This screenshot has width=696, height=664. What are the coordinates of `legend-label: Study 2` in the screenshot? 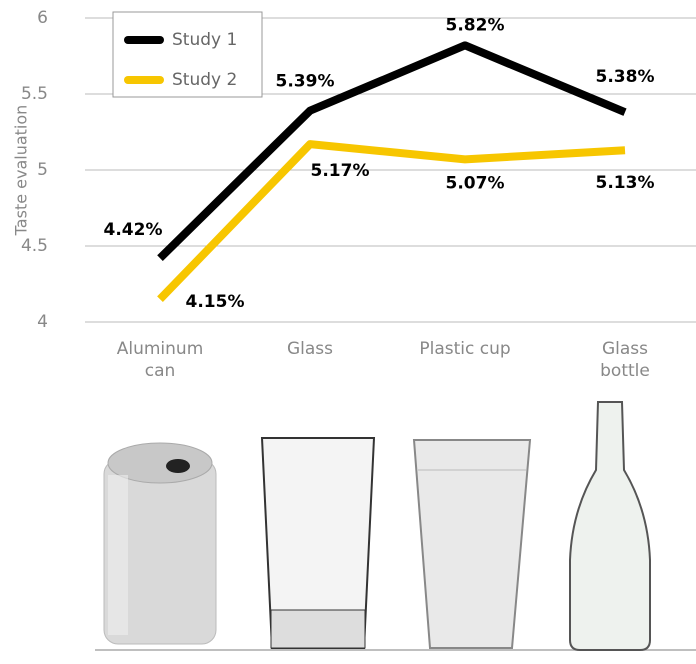 It's located at (204, 80).